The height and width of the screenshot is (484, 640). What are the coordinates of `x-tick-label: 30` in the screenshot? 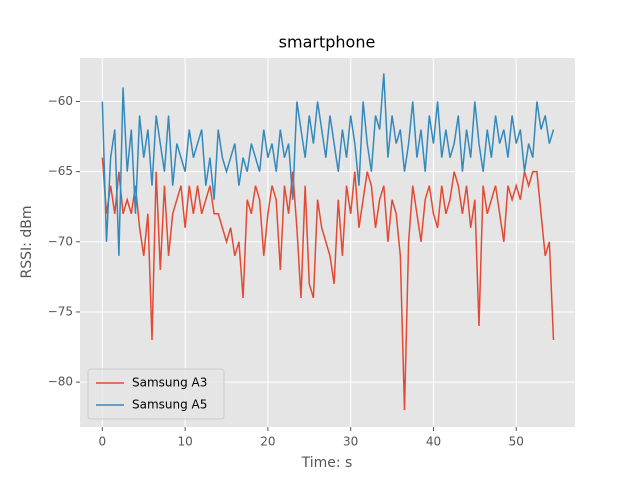 It's located at (350, 442).